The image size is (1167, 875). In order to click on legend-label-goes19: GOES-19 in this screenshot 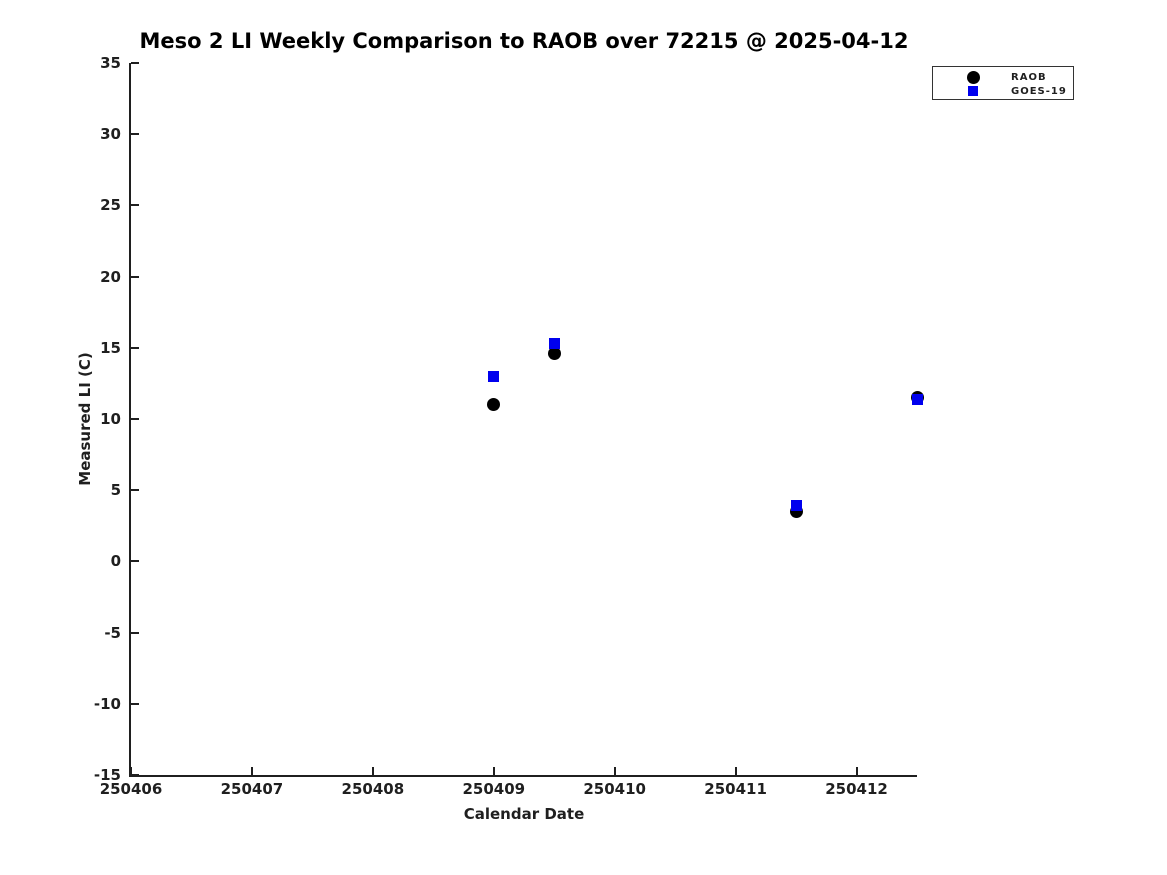, I will do `click(1039, 91)`.